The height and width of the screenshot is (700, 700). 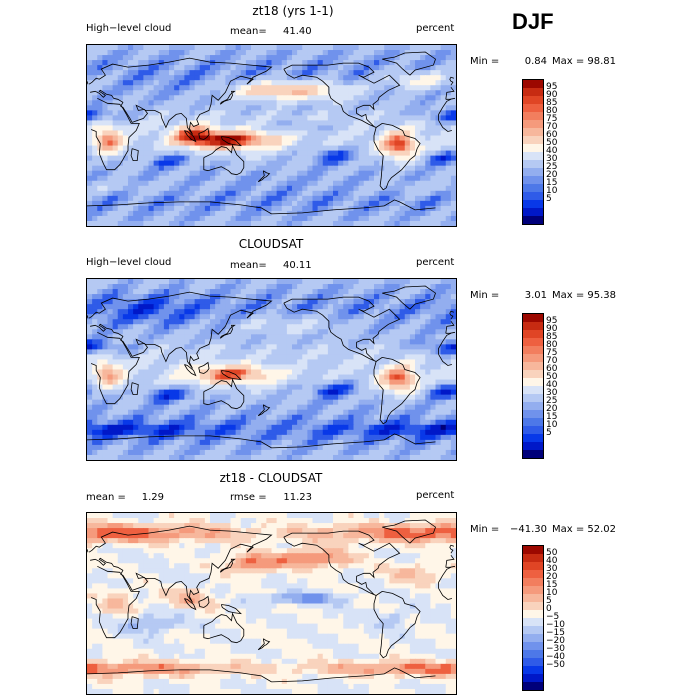 What do you see at coordinates (533, 84) in the screenshot?
I see `colorbar-cell` at bounding box center [533, 84].